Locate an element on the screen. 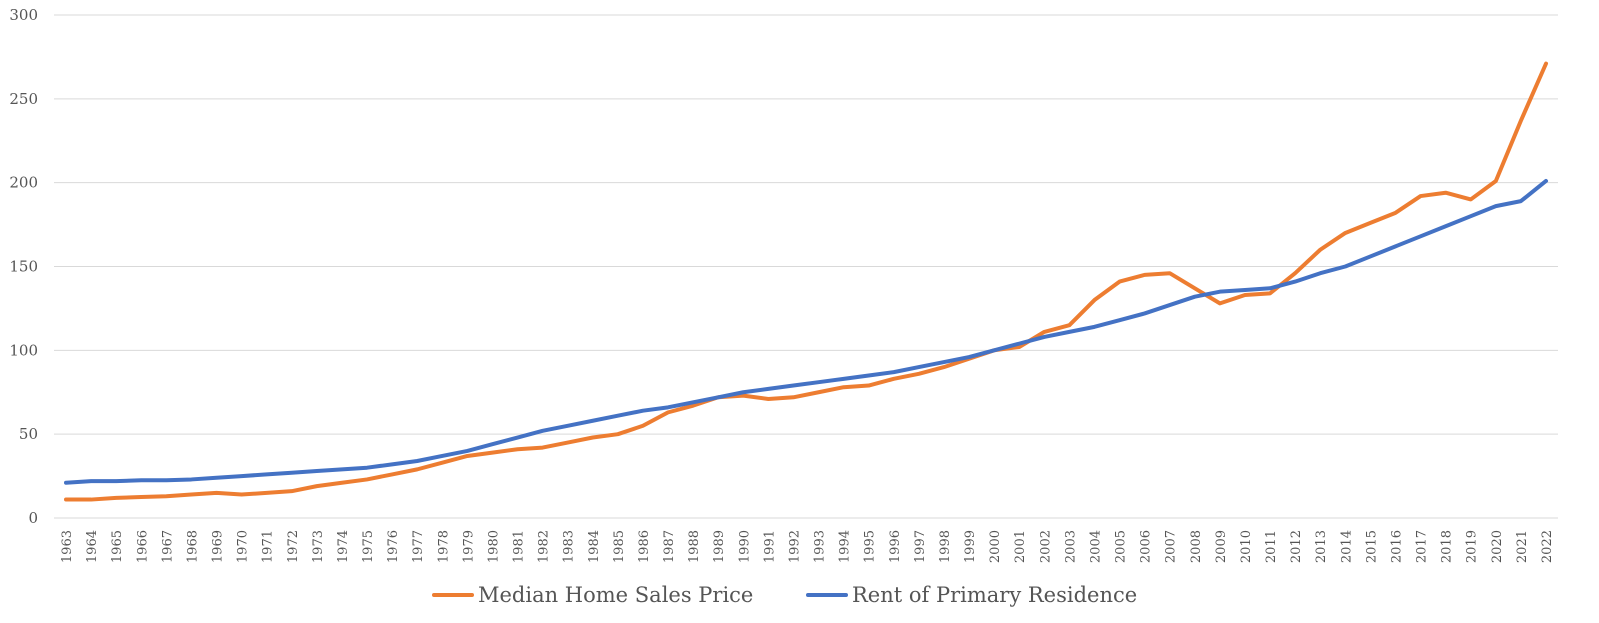  x-tick-label: 2013 is located at coordinates (1321, 546).